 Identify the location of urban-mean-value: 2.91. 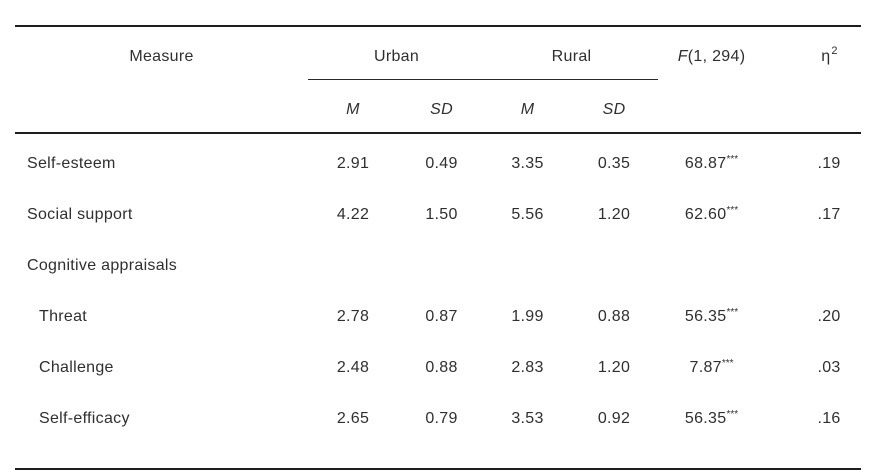
(353, 163).